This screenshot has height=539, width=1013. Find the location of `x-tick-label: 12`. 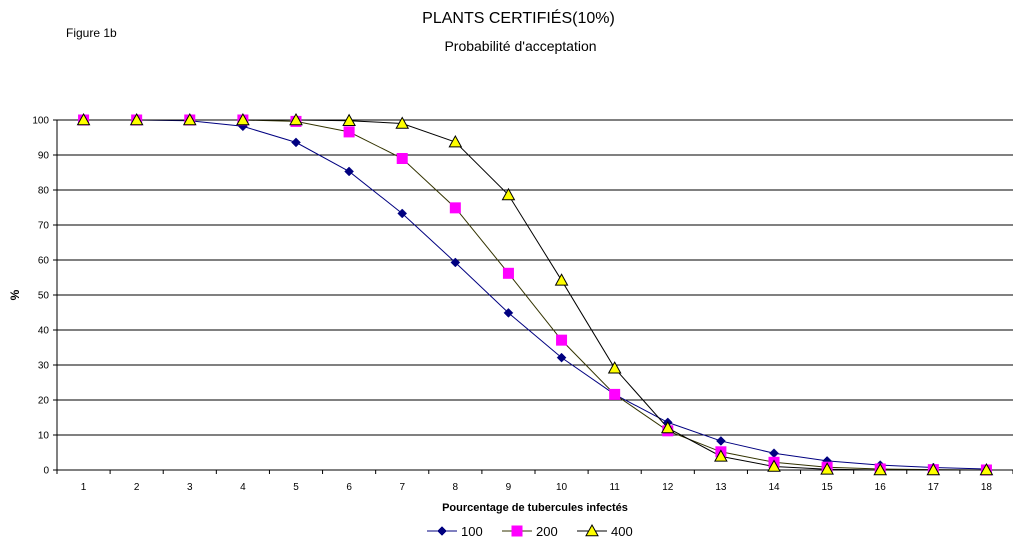

x-tick-label: 12 is located at coordinates (668, 487).